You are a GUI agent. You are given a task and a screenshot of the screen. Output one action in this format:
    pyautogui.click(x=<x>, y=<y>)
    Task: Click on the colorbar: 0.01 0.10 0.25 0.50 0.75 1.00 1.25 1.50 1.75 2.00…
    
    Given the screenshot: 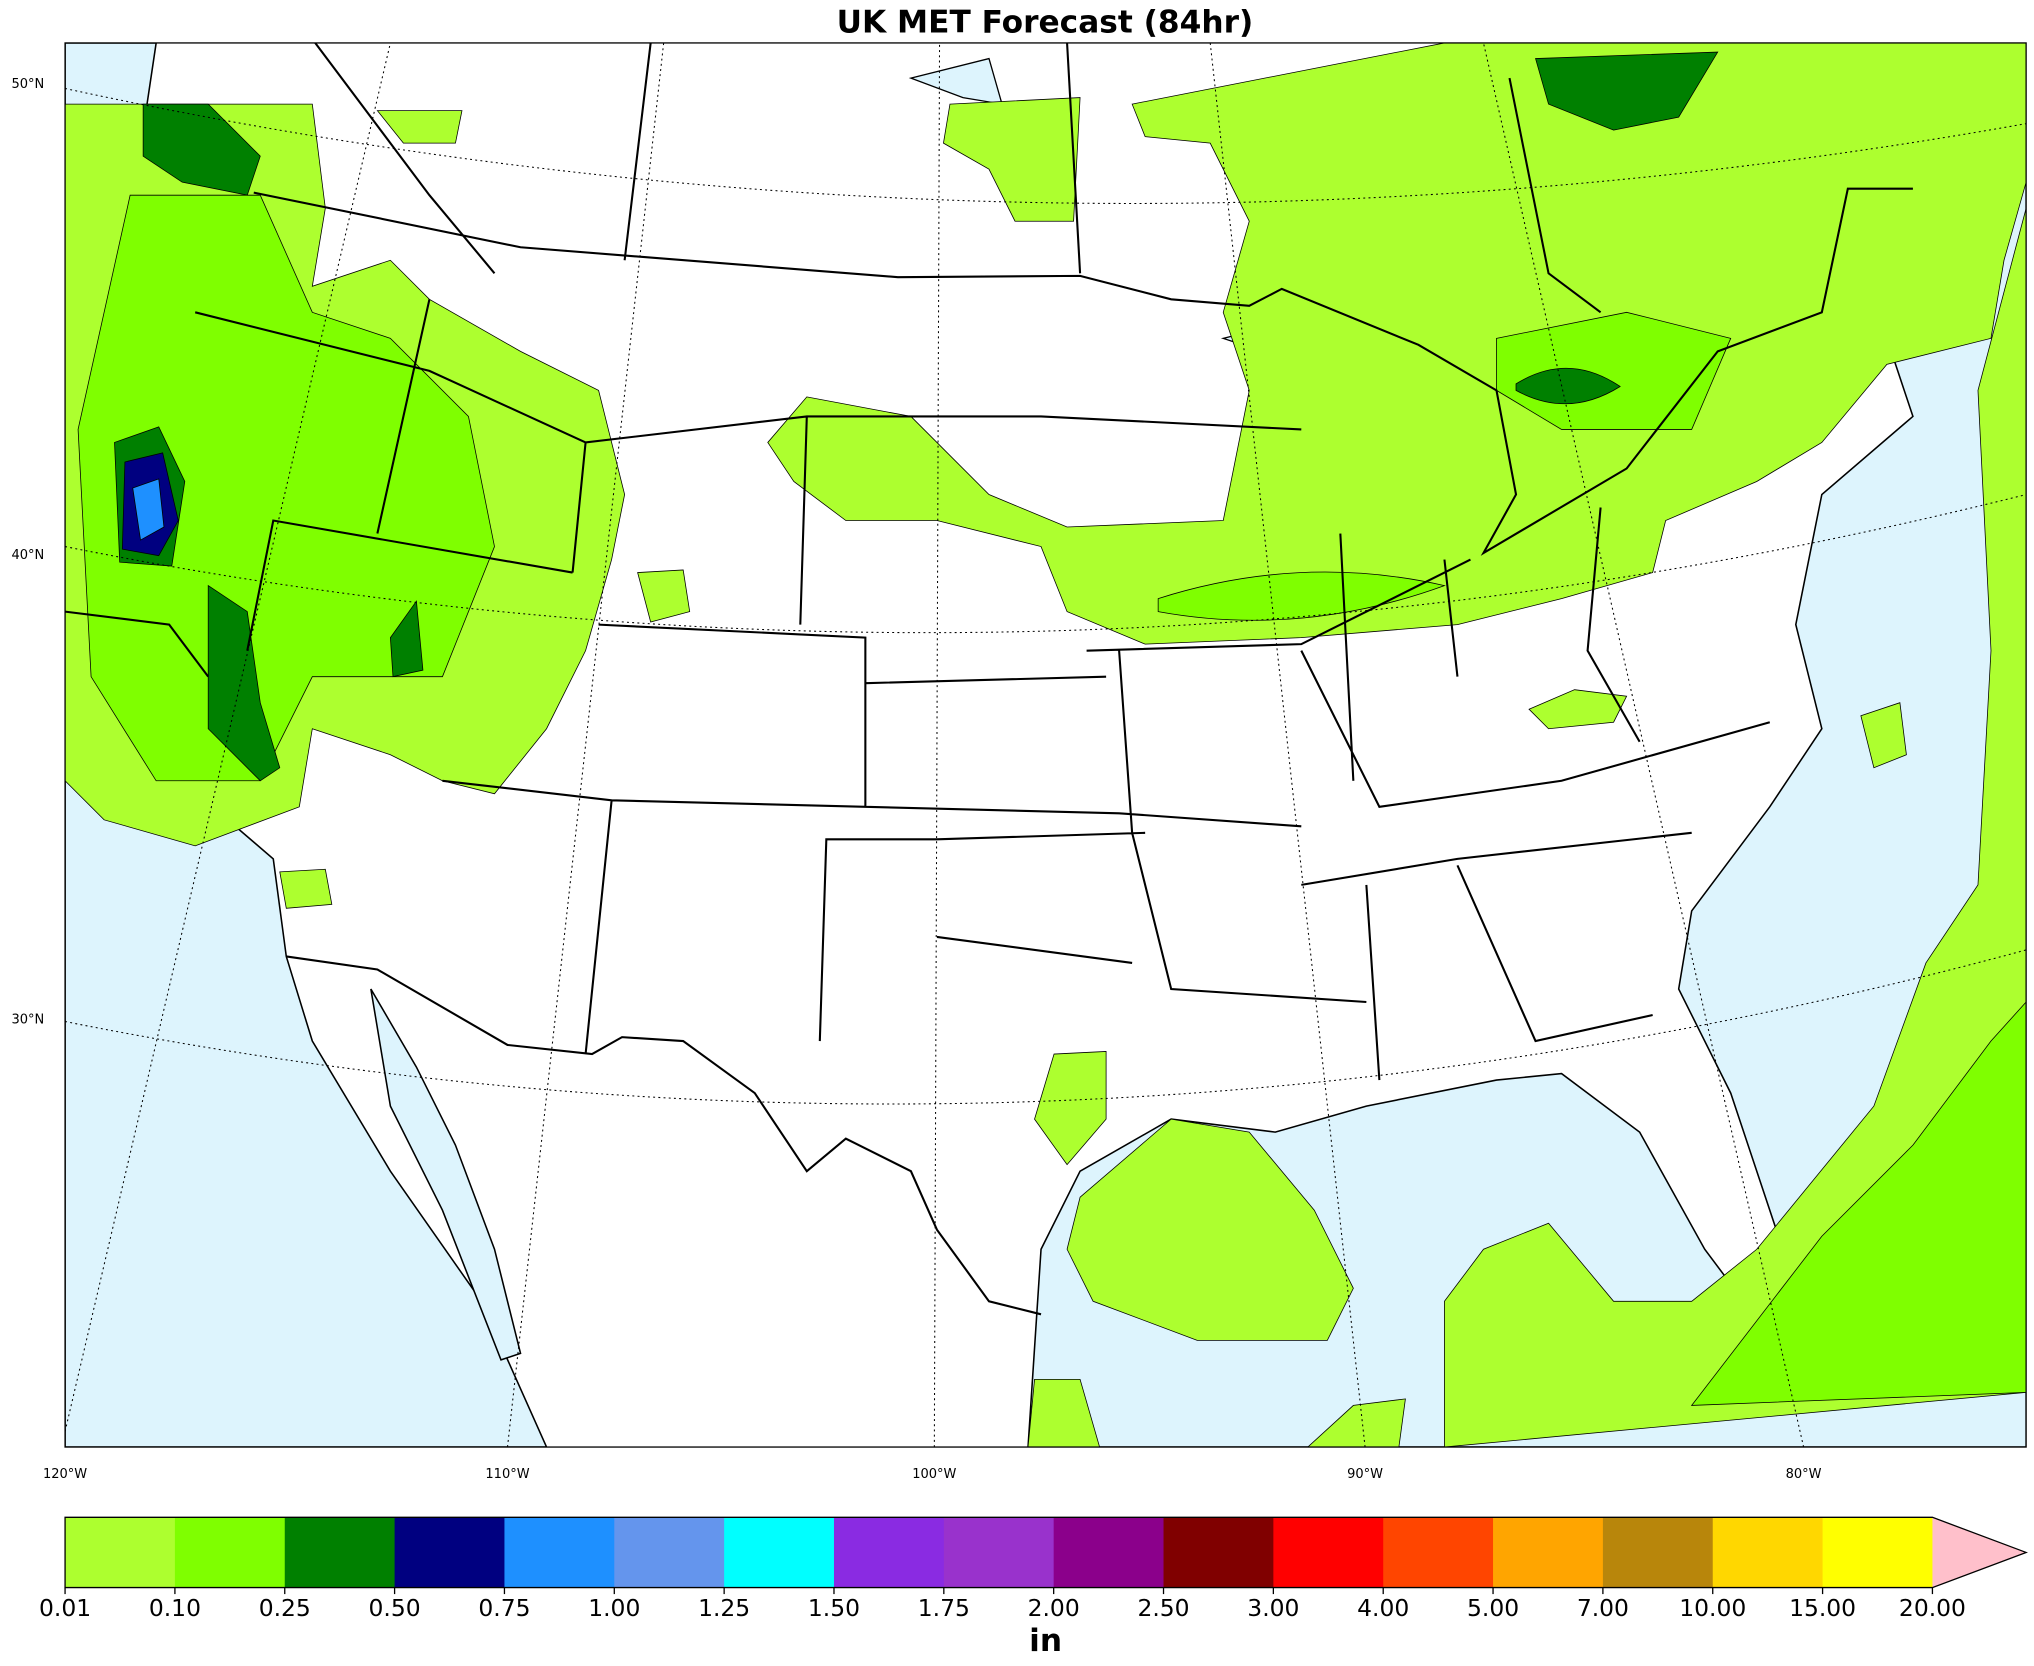 What is the action you would take?
    pyautogui.click(x=1033, y=1587)
    